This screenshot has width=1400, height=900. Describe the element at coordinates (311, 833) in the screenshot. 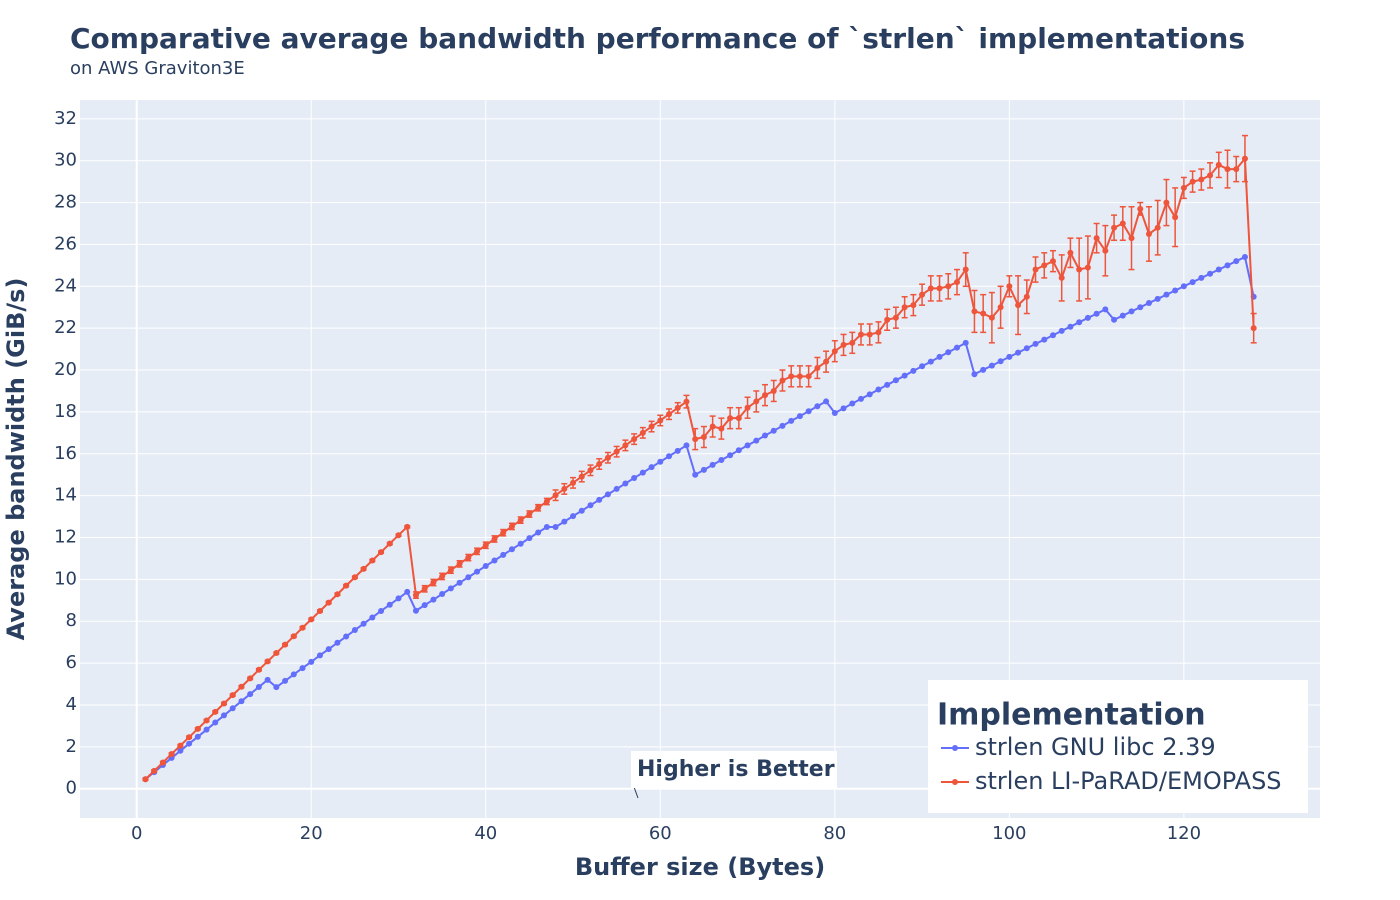

I see `x-tick-label: 20` at that location.